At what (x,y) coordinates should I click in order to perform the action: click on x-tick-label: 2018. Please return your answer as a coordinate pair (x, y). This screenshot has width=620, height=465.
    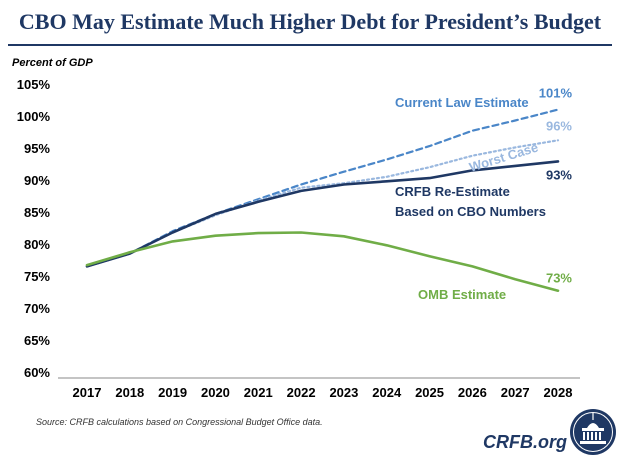
    Looking at the image, I should click on (129, 392).